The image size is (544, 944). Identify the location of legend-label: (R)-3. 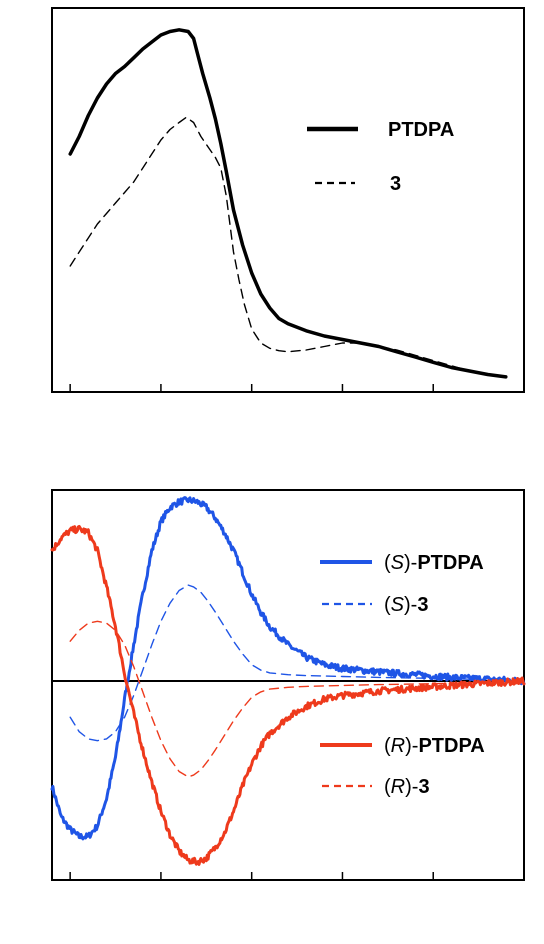
(407, 787).